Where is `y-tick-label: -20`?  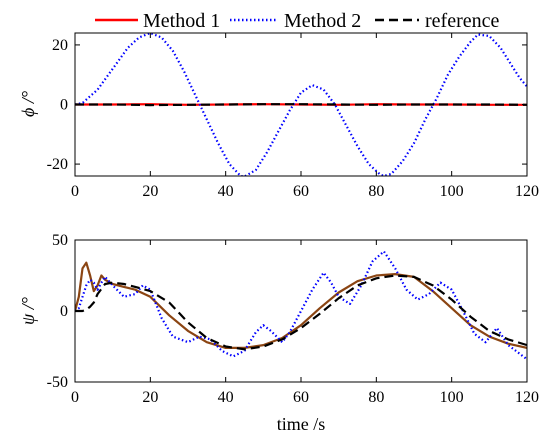 y-tick-label: -20 is located at coordinates (57, 164).